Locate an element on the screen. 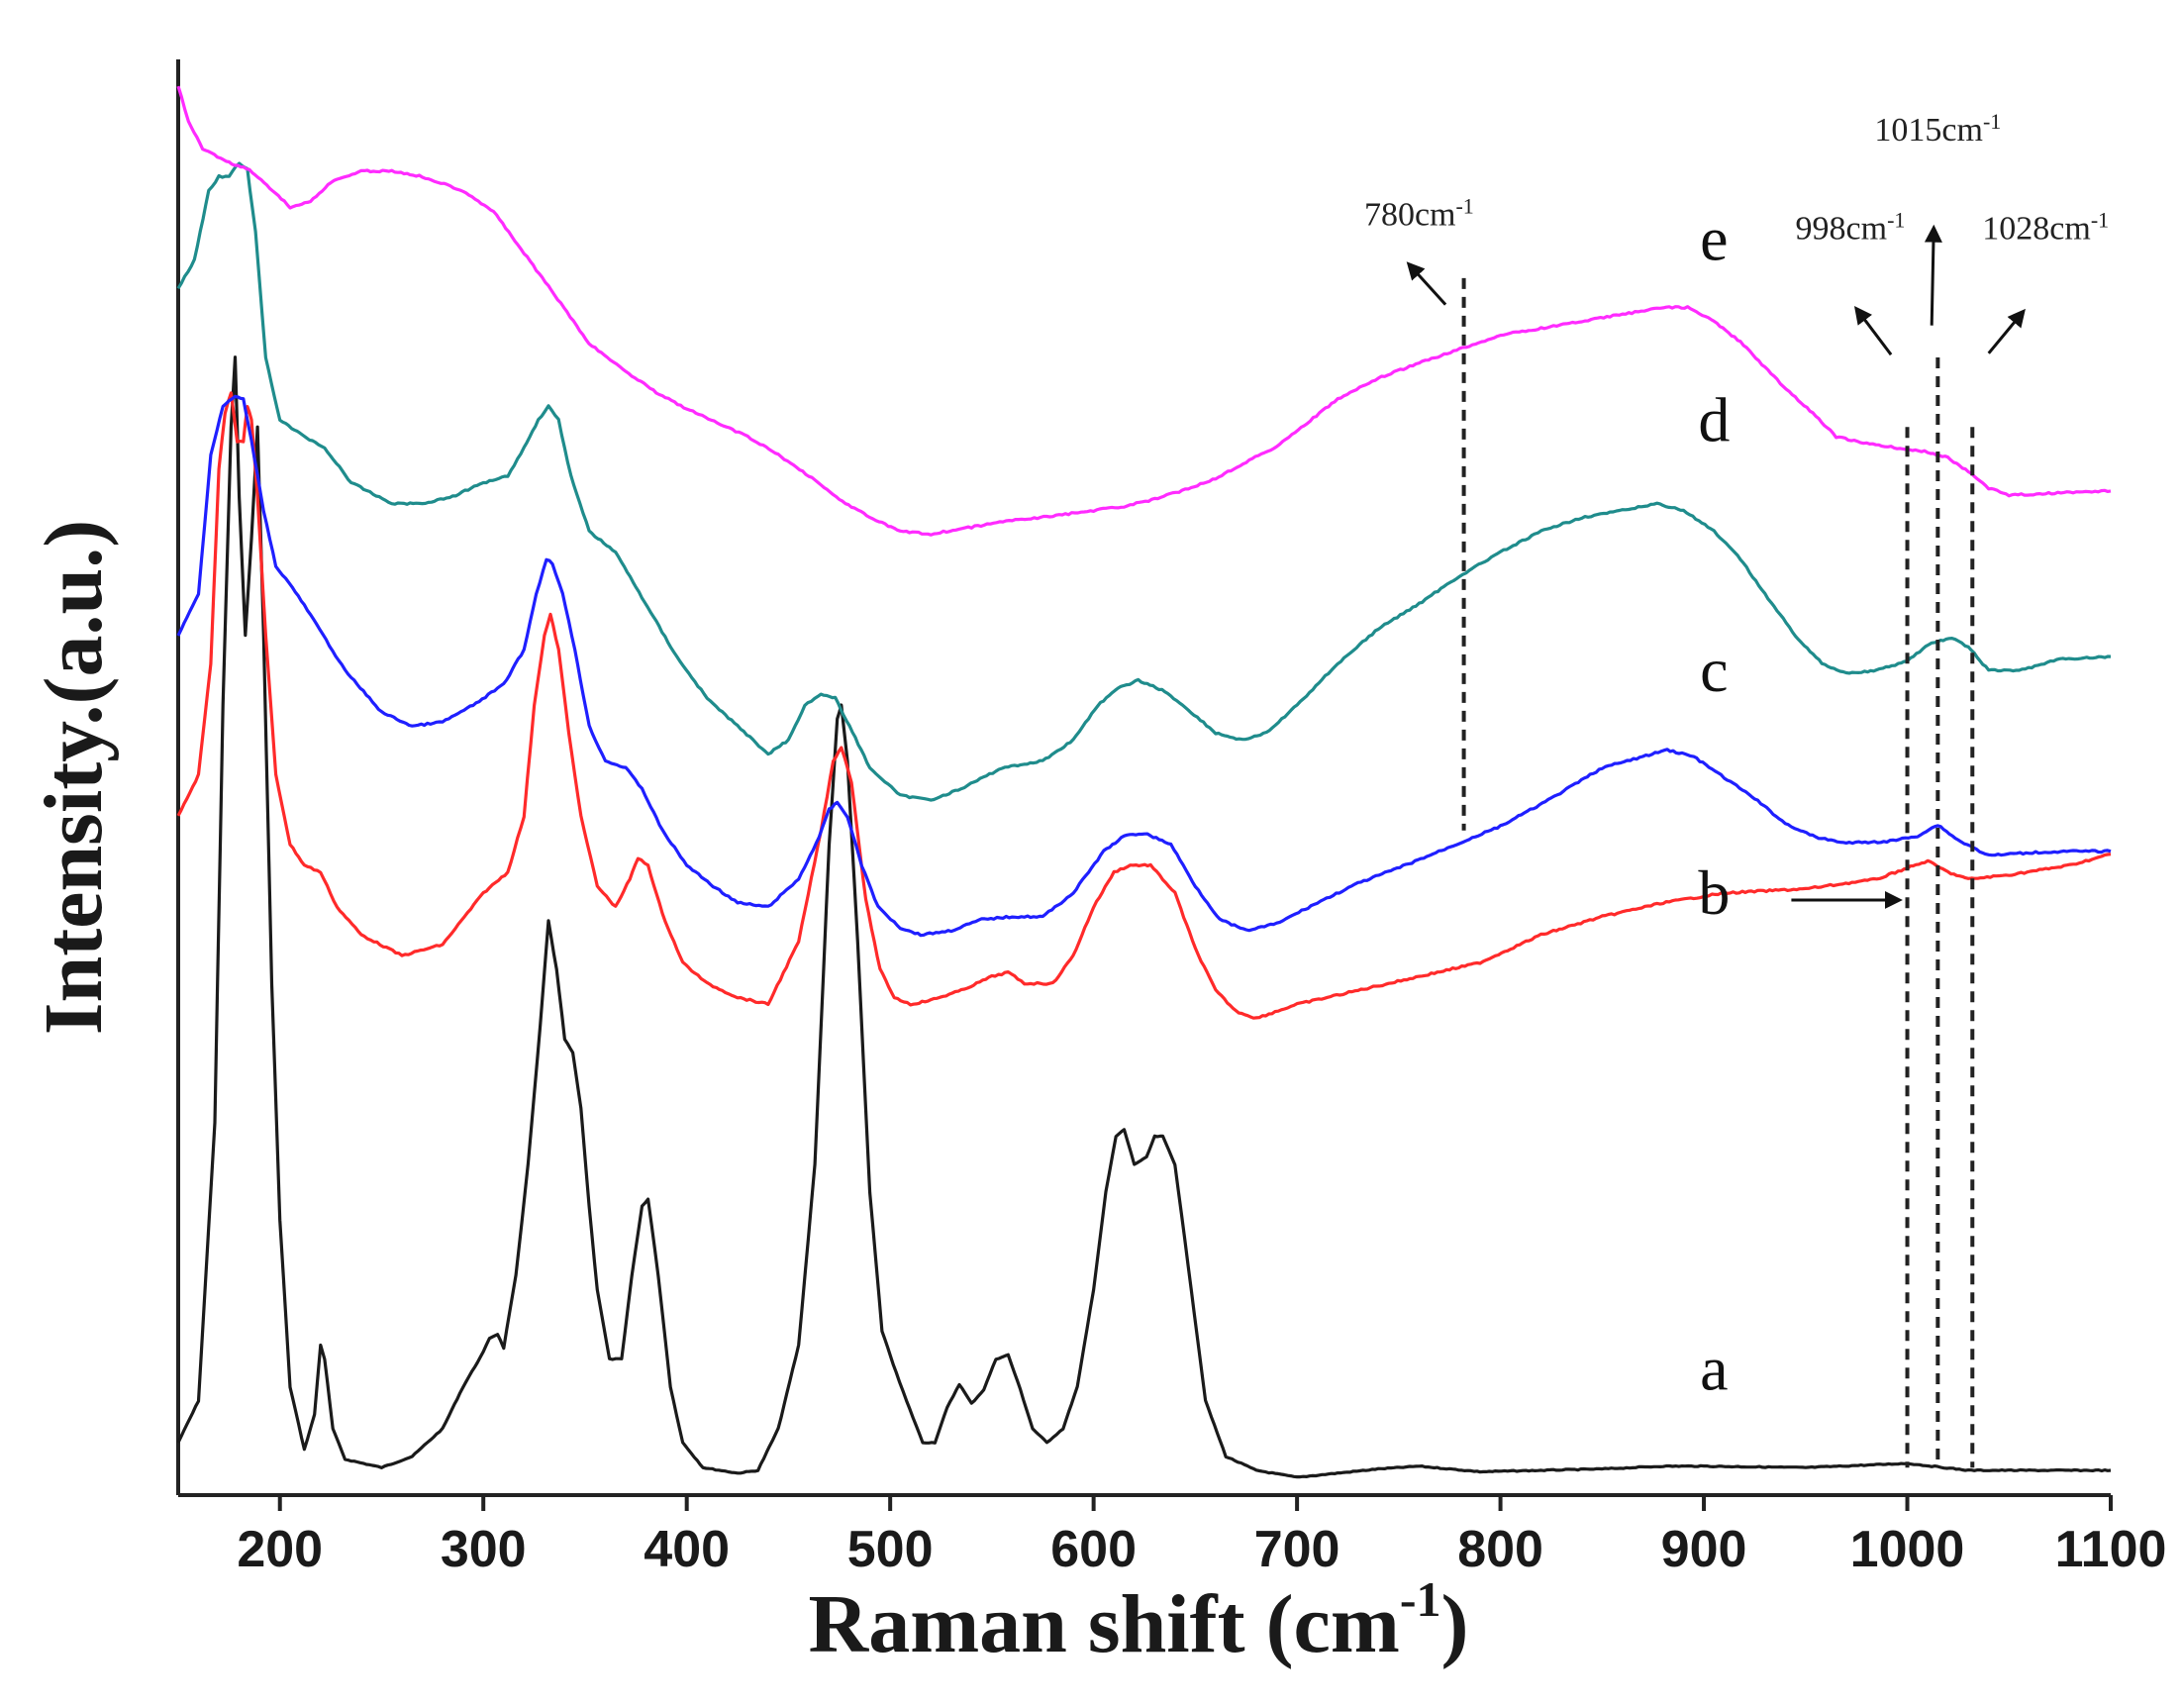  annotation-text: 1028cm is located at coordinates (2037, 229).